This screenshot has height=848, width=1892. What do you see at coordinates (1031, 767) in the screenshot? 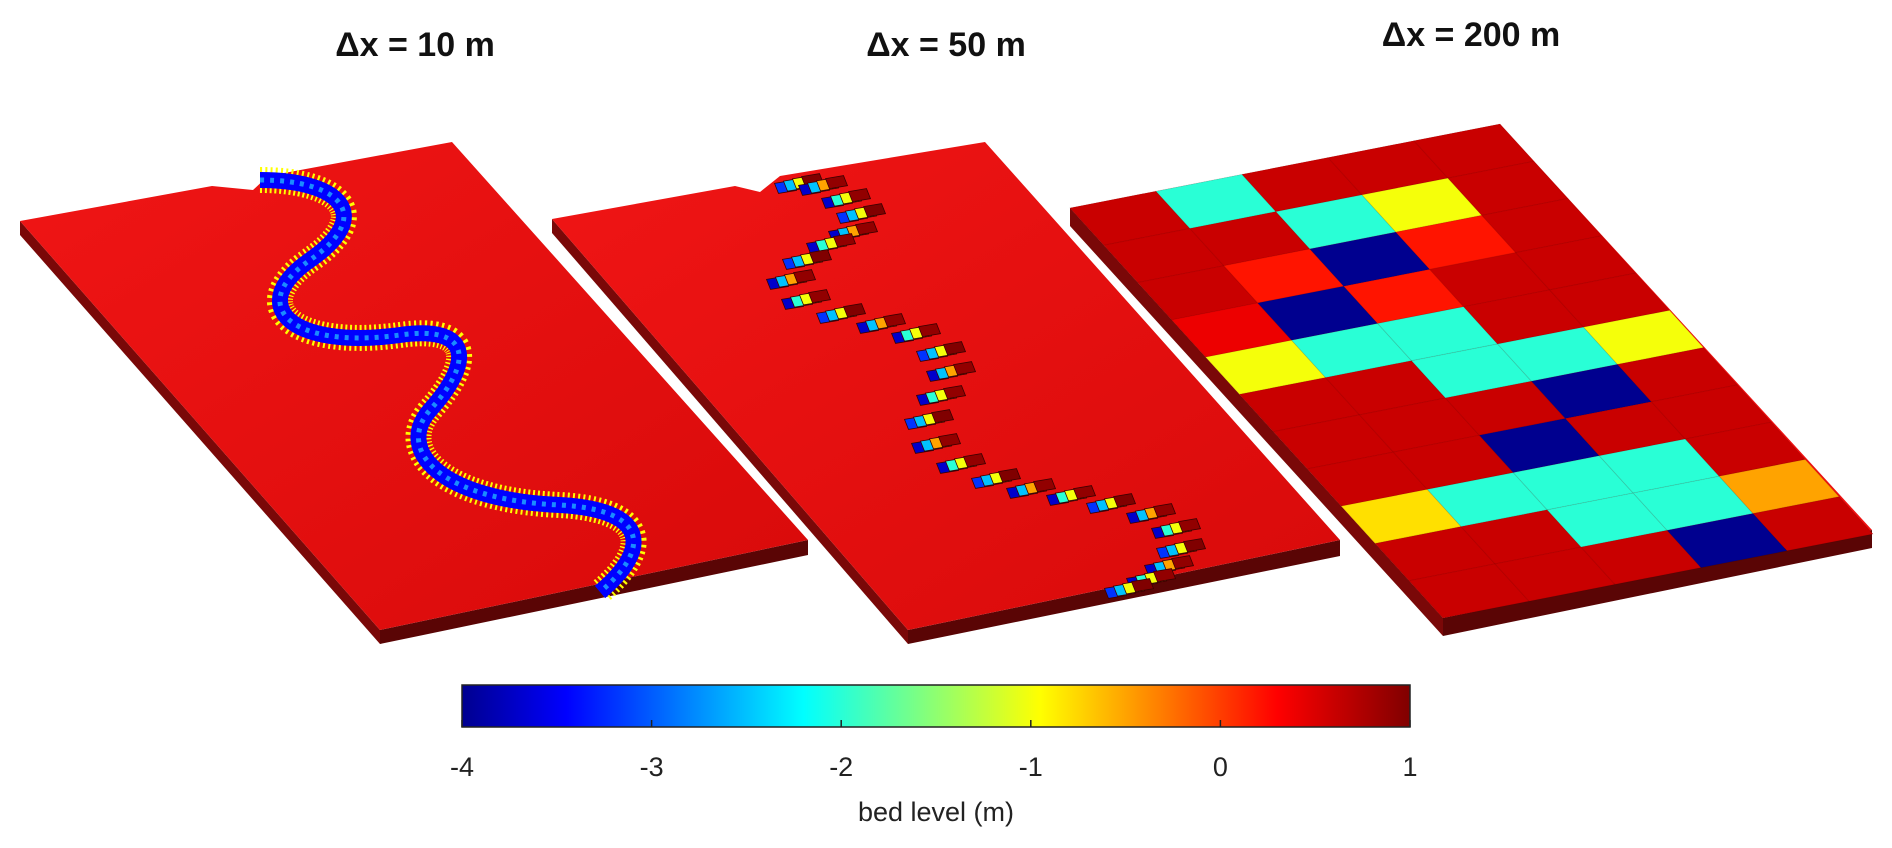
I see `colorbar-tick-label: -1` at bounding box center [1031, 767].